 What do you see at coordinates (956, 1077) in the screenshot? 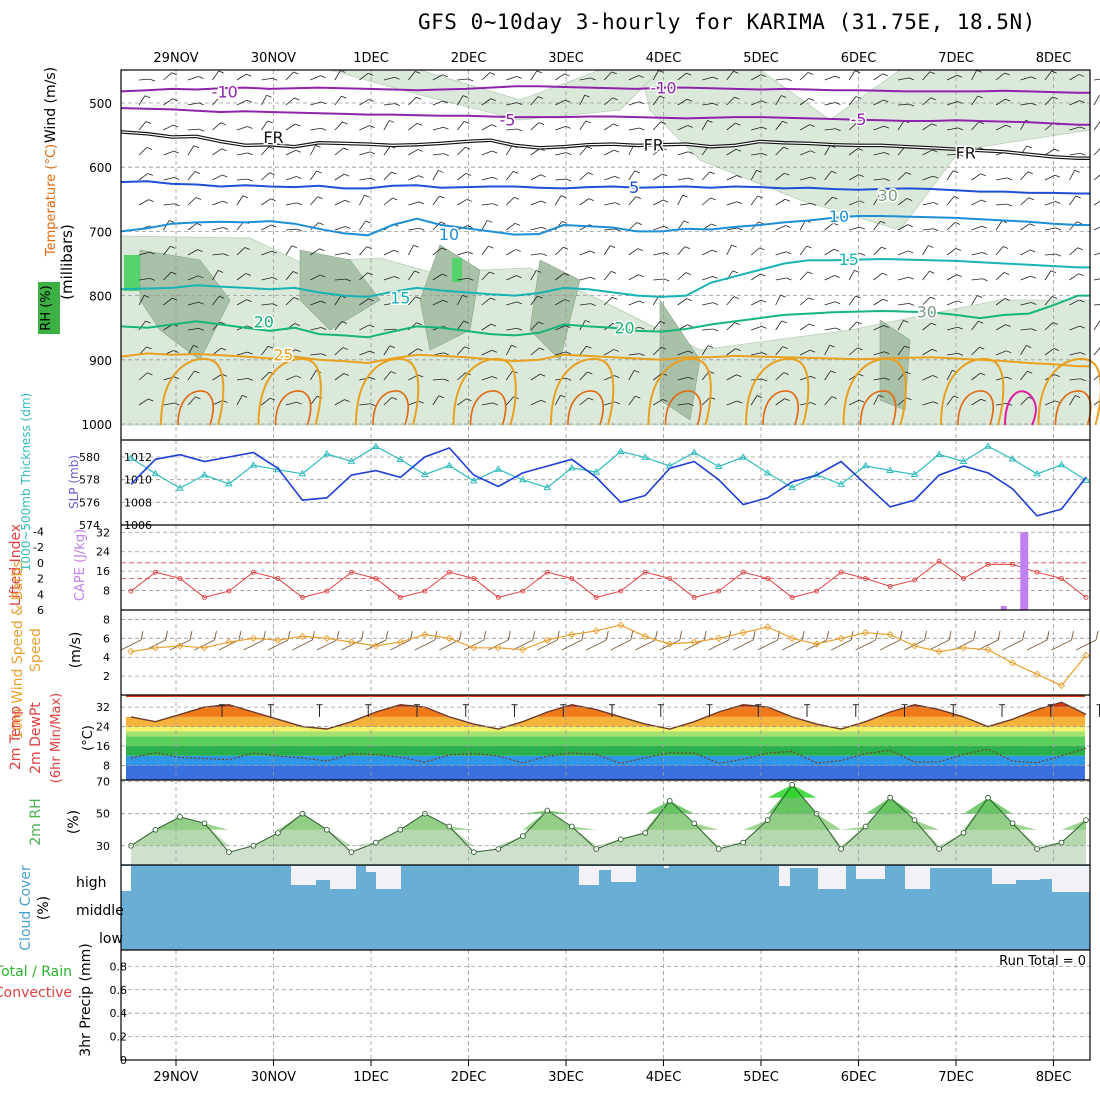
I see `date-label-bottom: 7DEC` at bounding box center [956, 1077].